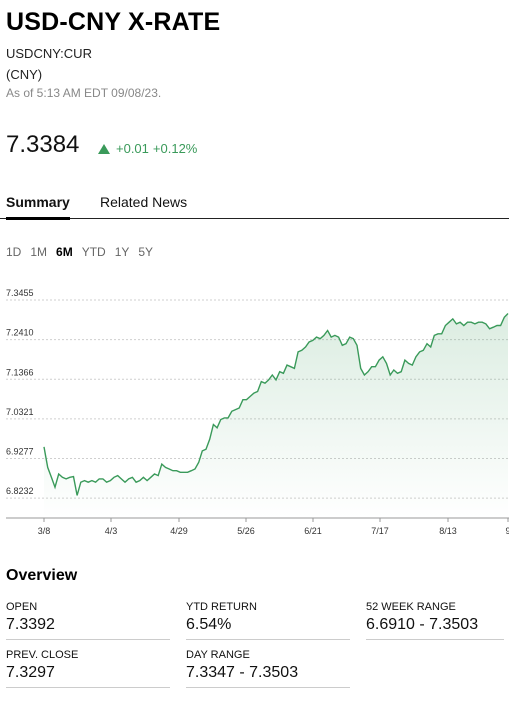 The image size is (509, 709). Describe the element at coordinates (22, 607) in the screenshot. I see `stat-label: OPEN` at that location.